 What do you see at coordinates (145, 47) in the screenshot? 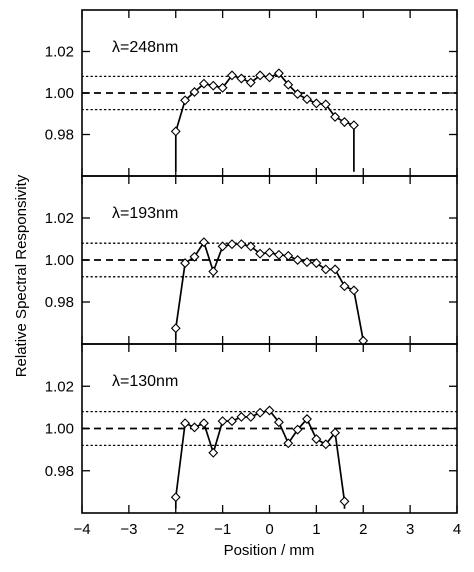
I see `panel-label: λ=248nm` at bounding box center [145, 47].